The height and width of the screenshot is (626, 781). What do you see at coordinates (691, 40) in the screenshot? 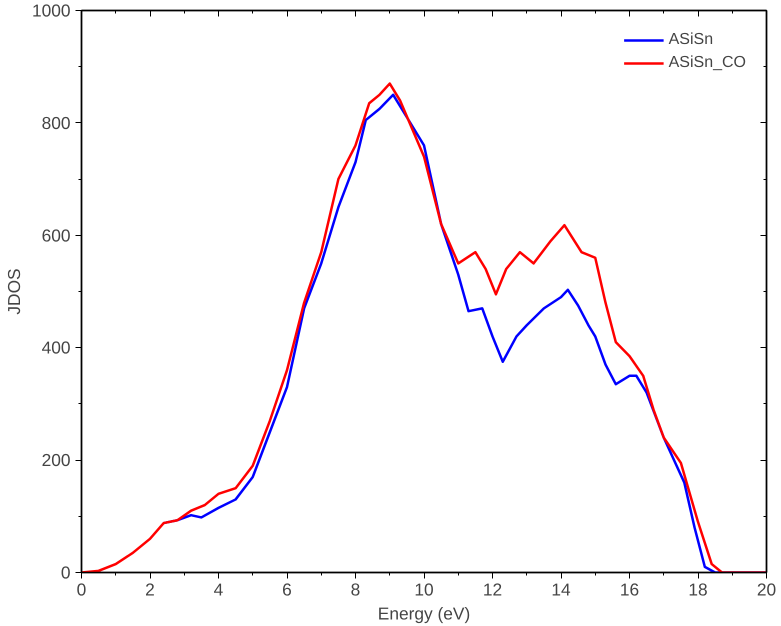
I see `legend-label: ASiSn` at bounding box center [691, 40].